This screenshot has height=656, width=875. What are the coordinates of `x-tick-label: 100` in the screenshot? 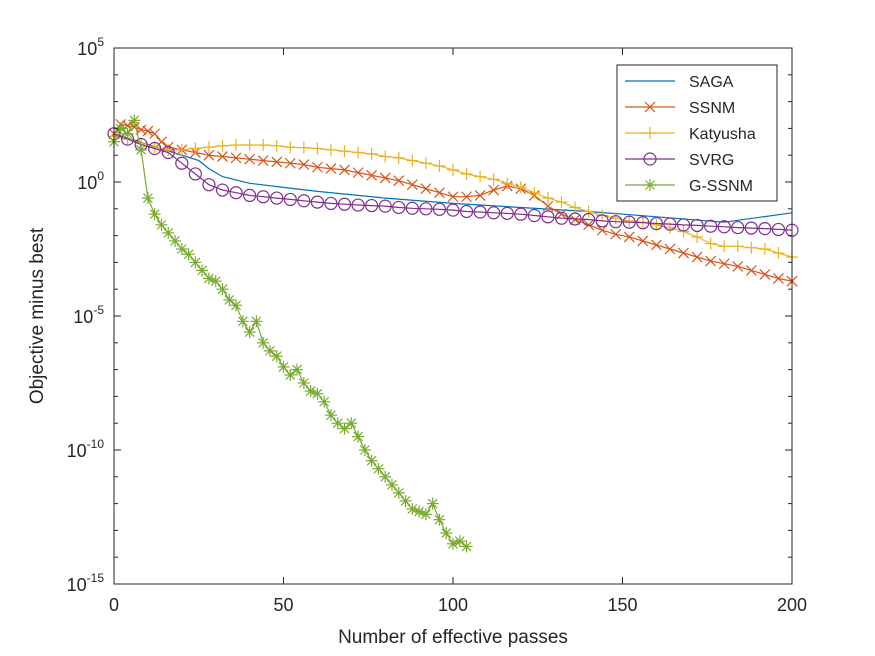 It's located at (453, 605).